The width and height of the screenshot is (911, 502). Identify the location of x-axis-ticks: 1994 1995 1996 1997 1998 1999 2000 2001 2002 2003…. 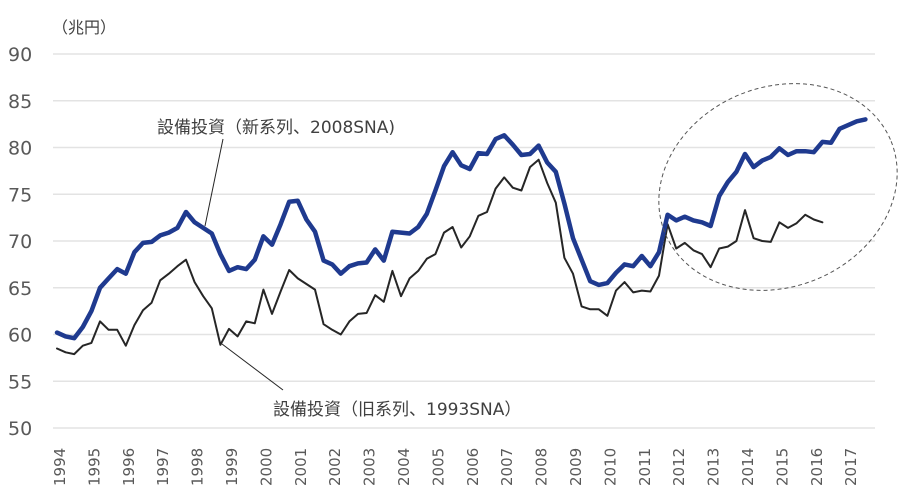
(455, 467).